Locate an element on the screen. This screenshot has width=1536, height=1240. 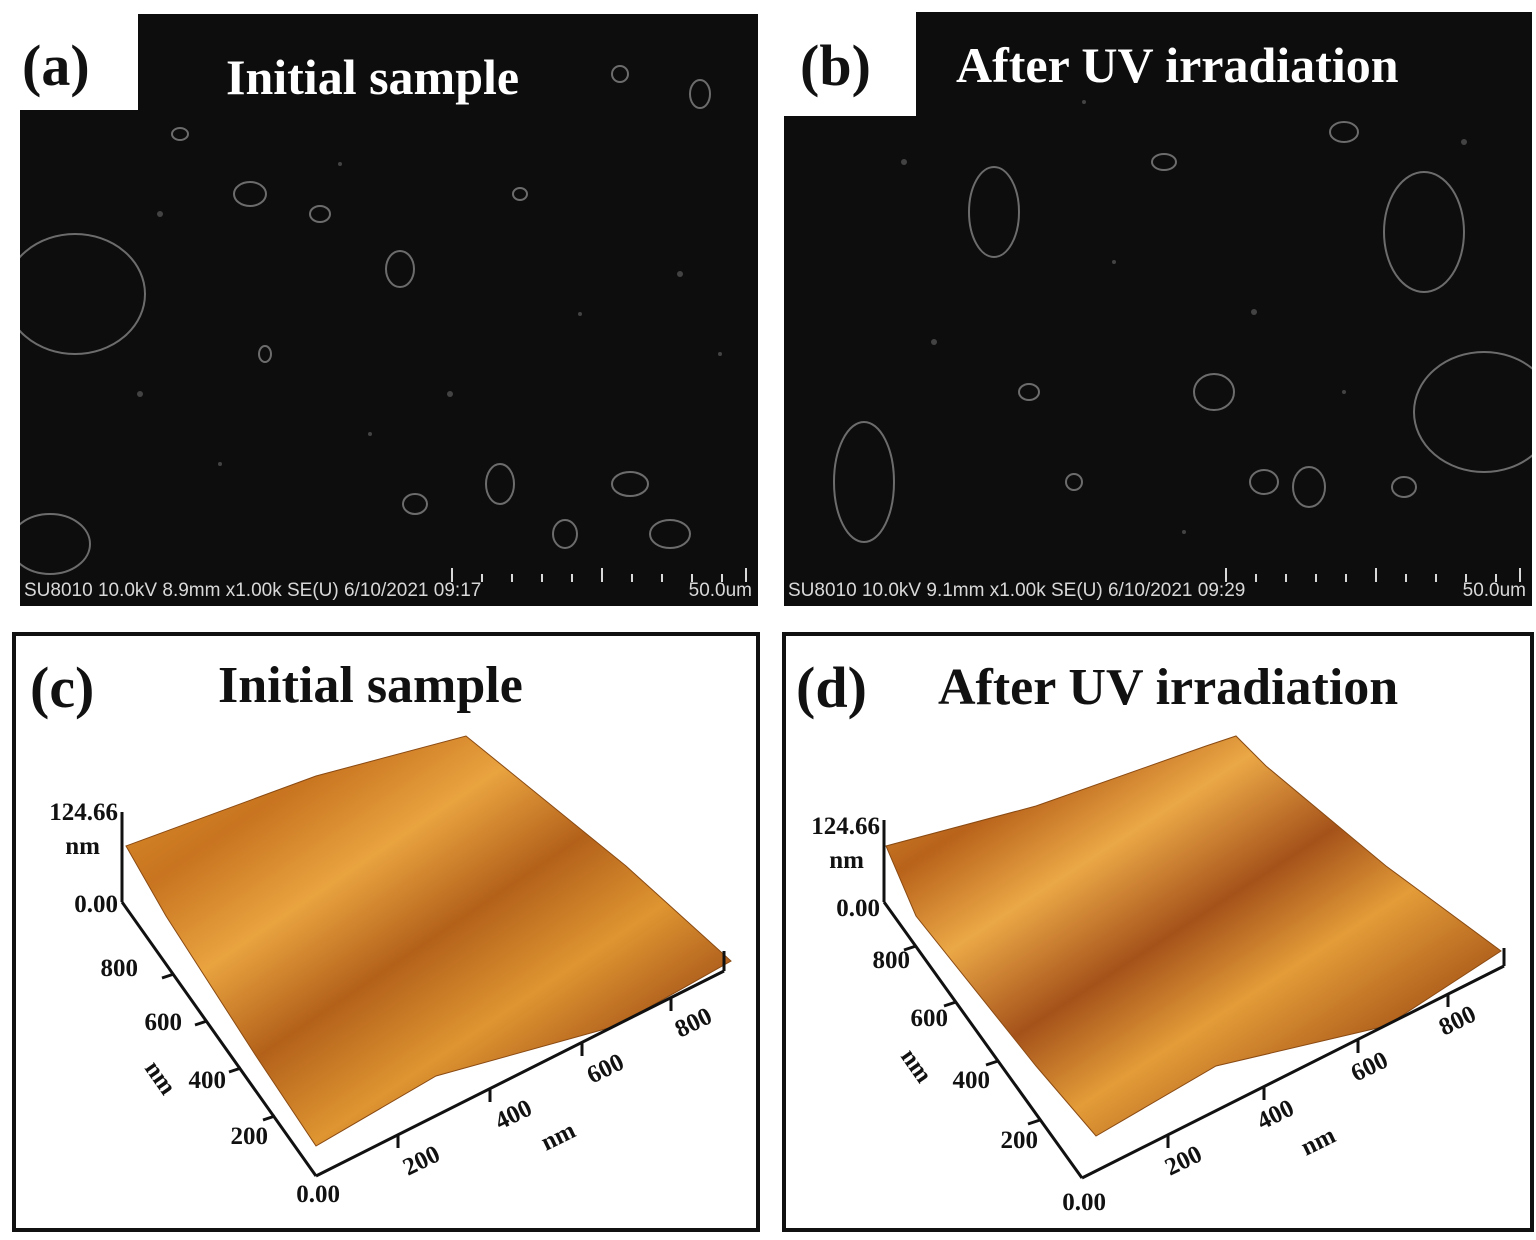
panel-title-b: After UV irradiation is located at coordinates (1177, 65).